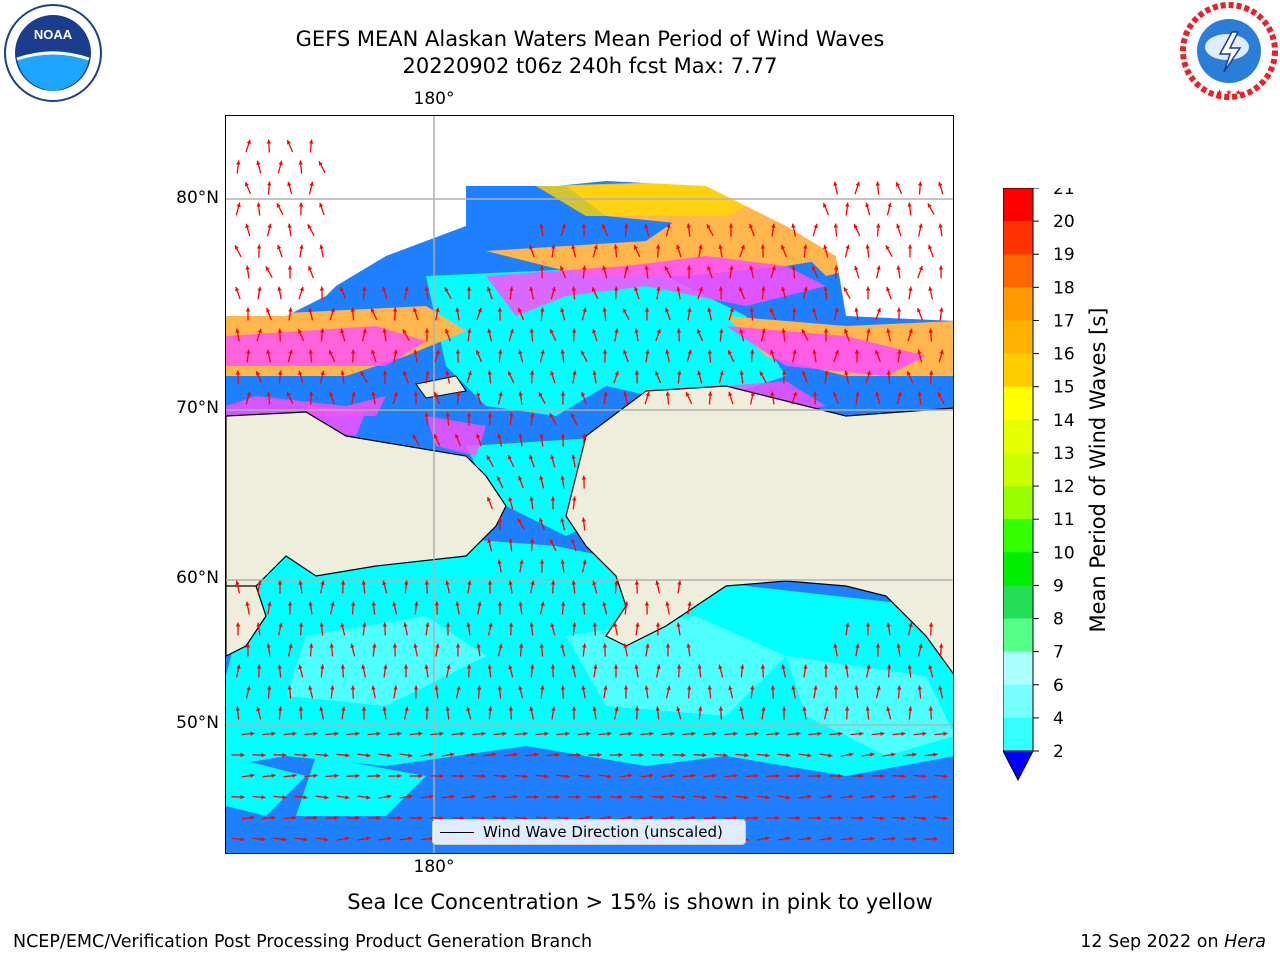 The width and height of the screenshot is (1280, 960). What do you see at coordinates (1064, 193) in the screenshot?
I see `colorbar-tick-label: 21` at bounding box center [1064, 193].